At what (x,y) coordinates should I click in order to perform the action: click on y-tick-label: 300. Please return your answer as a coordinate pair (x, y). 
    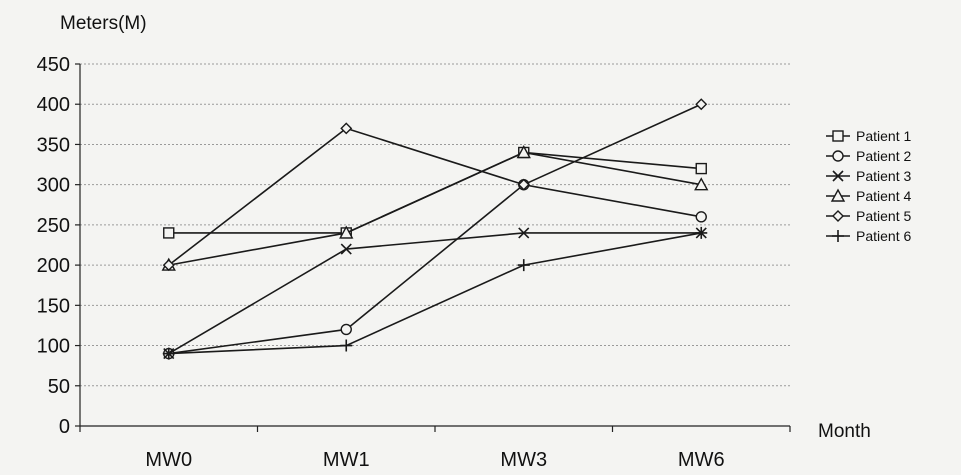
    Looking at the image, I should click on (53, 186).